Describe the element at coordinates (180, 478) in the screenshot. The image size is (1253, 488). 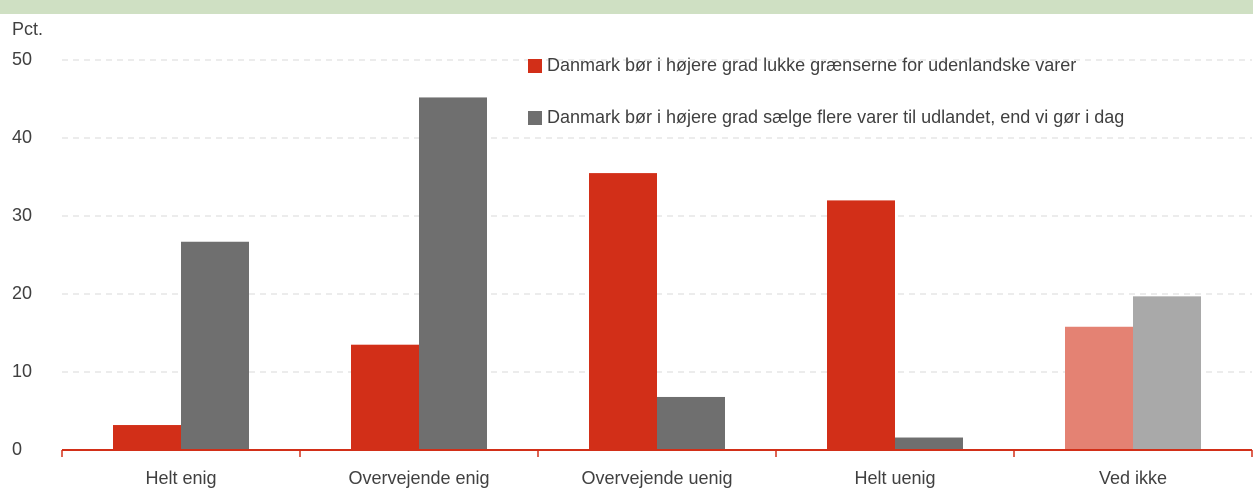
I see `x-tick-label: Helt enig` at that location.